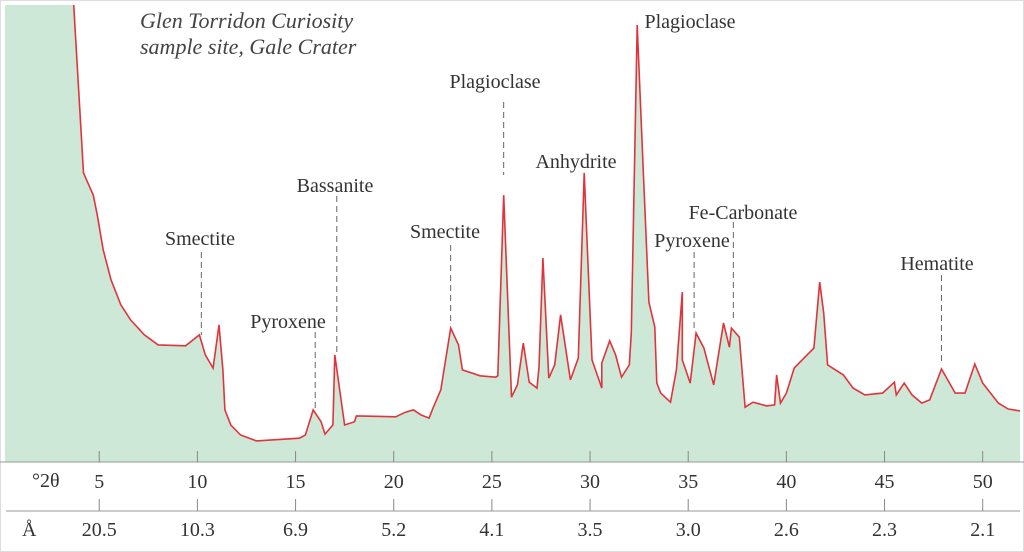 Image resolution: width=1024 pixels, height=552 pixels. What do you see at coordinates (743, 213) in the screenshot?
I see `peak-label: Fe-Carbonate` at bounding box center [743, 213].